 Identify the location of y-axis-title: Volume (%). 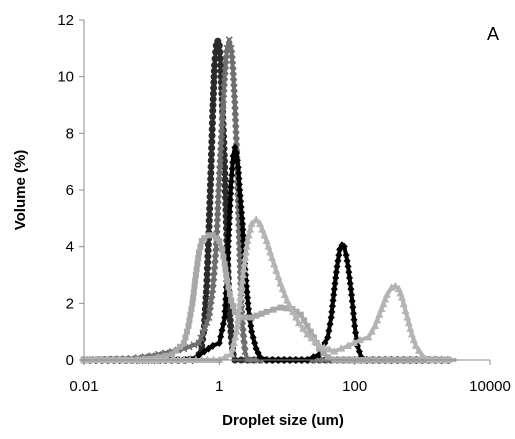
(20, 190).